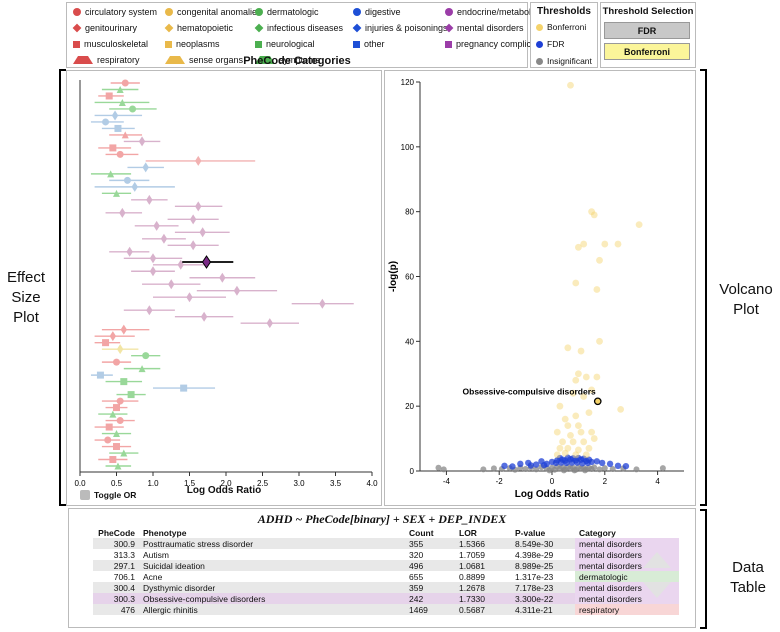  Describe the element at coordinates (468, 532) in the screenshot. I see `column-header: LOR` at that location.